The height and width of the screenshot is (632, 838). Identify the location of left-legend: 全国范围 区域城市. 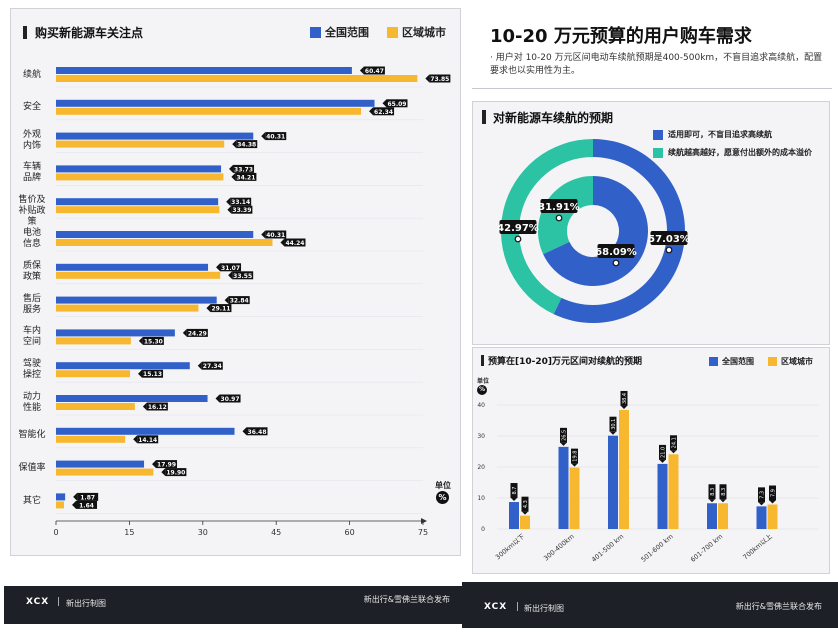
(378, 32).